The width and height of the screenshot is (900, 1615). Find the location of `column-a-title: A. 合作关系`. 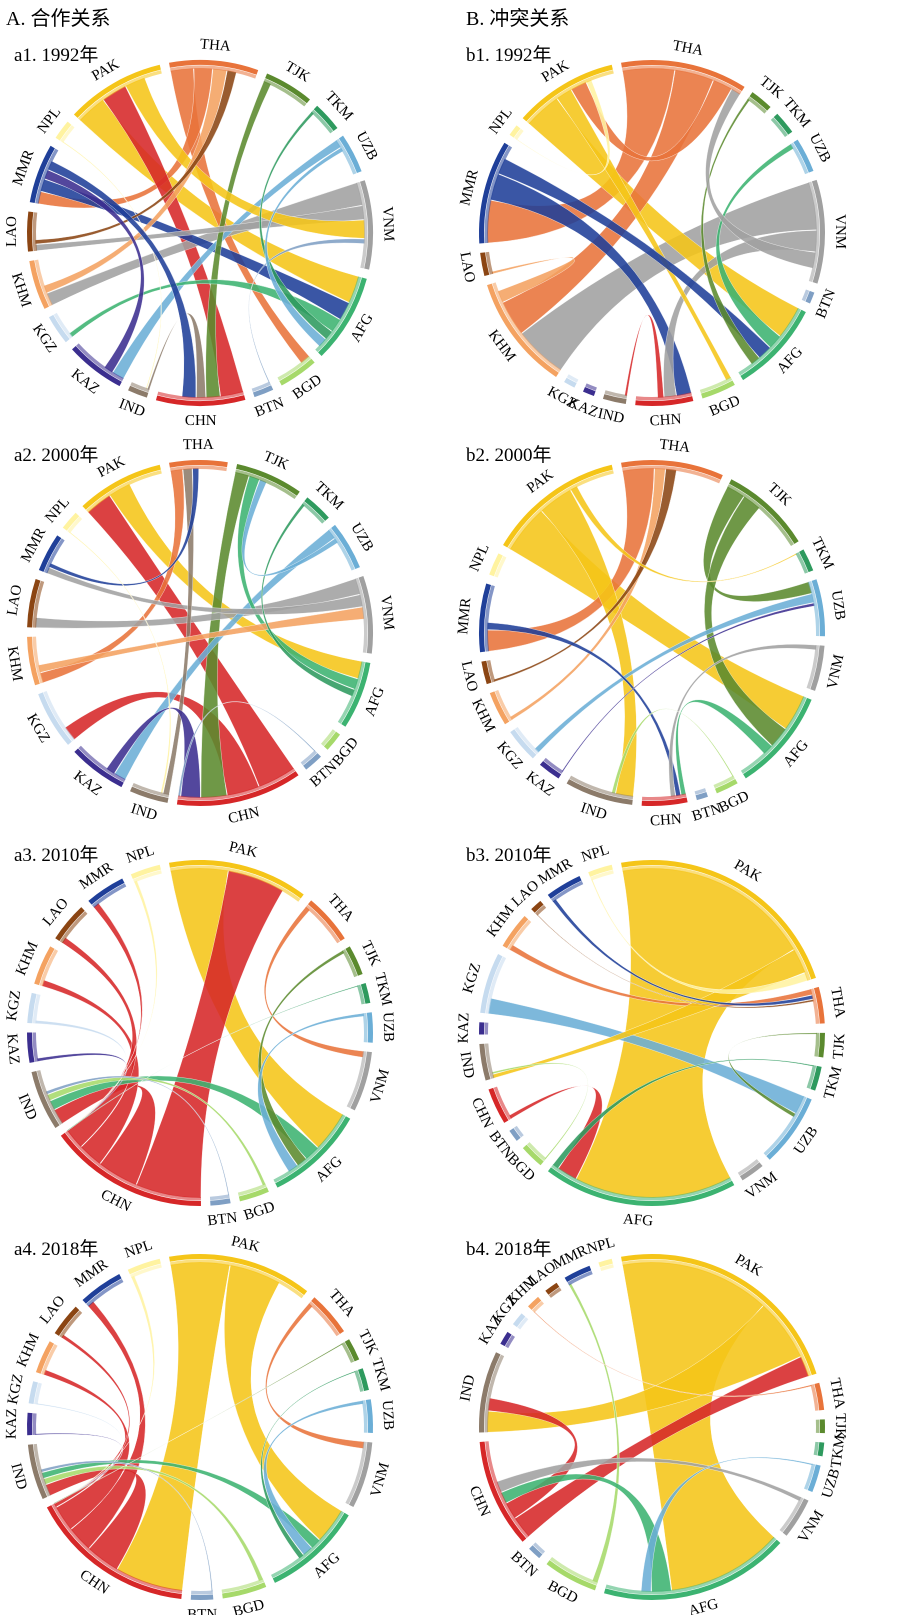

column-a-title: A. 合作关系 is located at coordinates (58, 19).